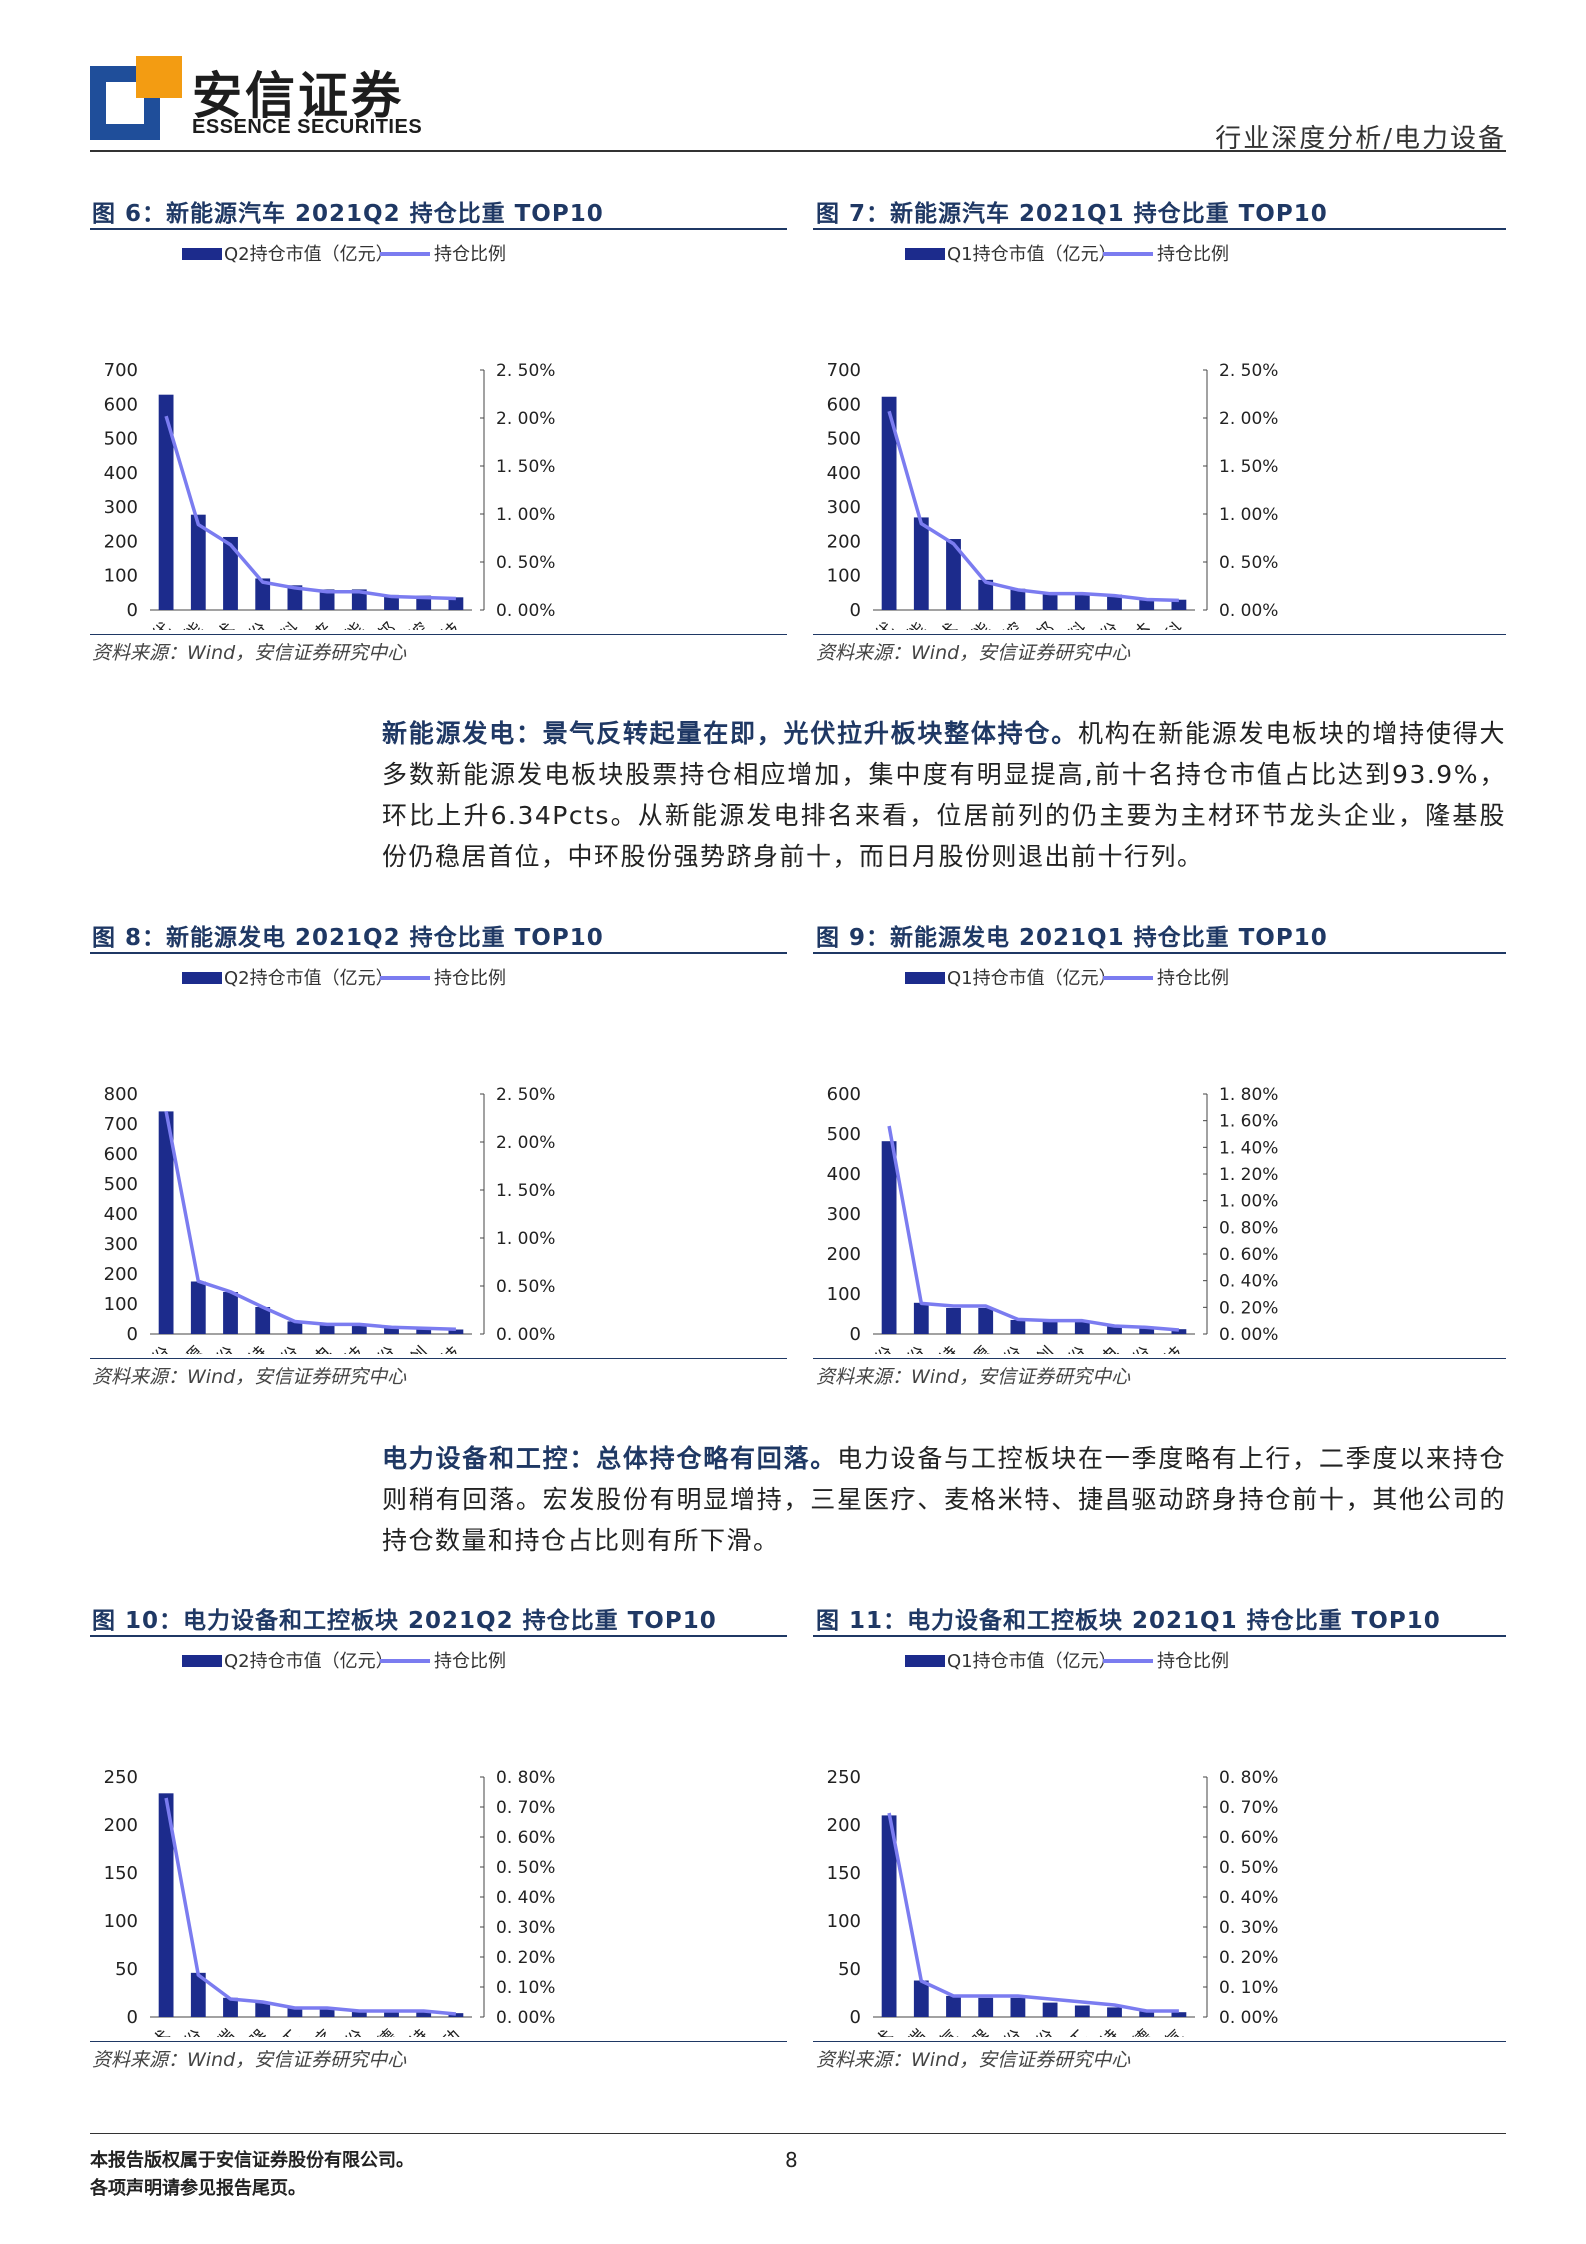  Describe the element at coordinates (121, 1154) in the screenshot. I see `y-left-tick-label: 600` at that location.